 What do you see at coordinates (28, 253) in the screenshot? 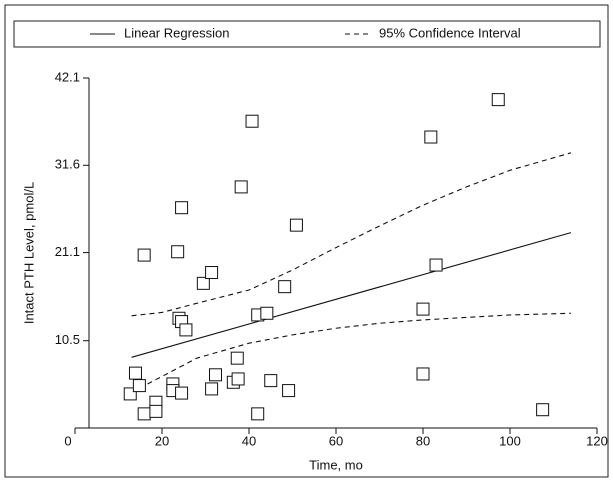
I see `y-axis-label: Intact PTH Level, pmol/L` at bounding box center [28, 253].